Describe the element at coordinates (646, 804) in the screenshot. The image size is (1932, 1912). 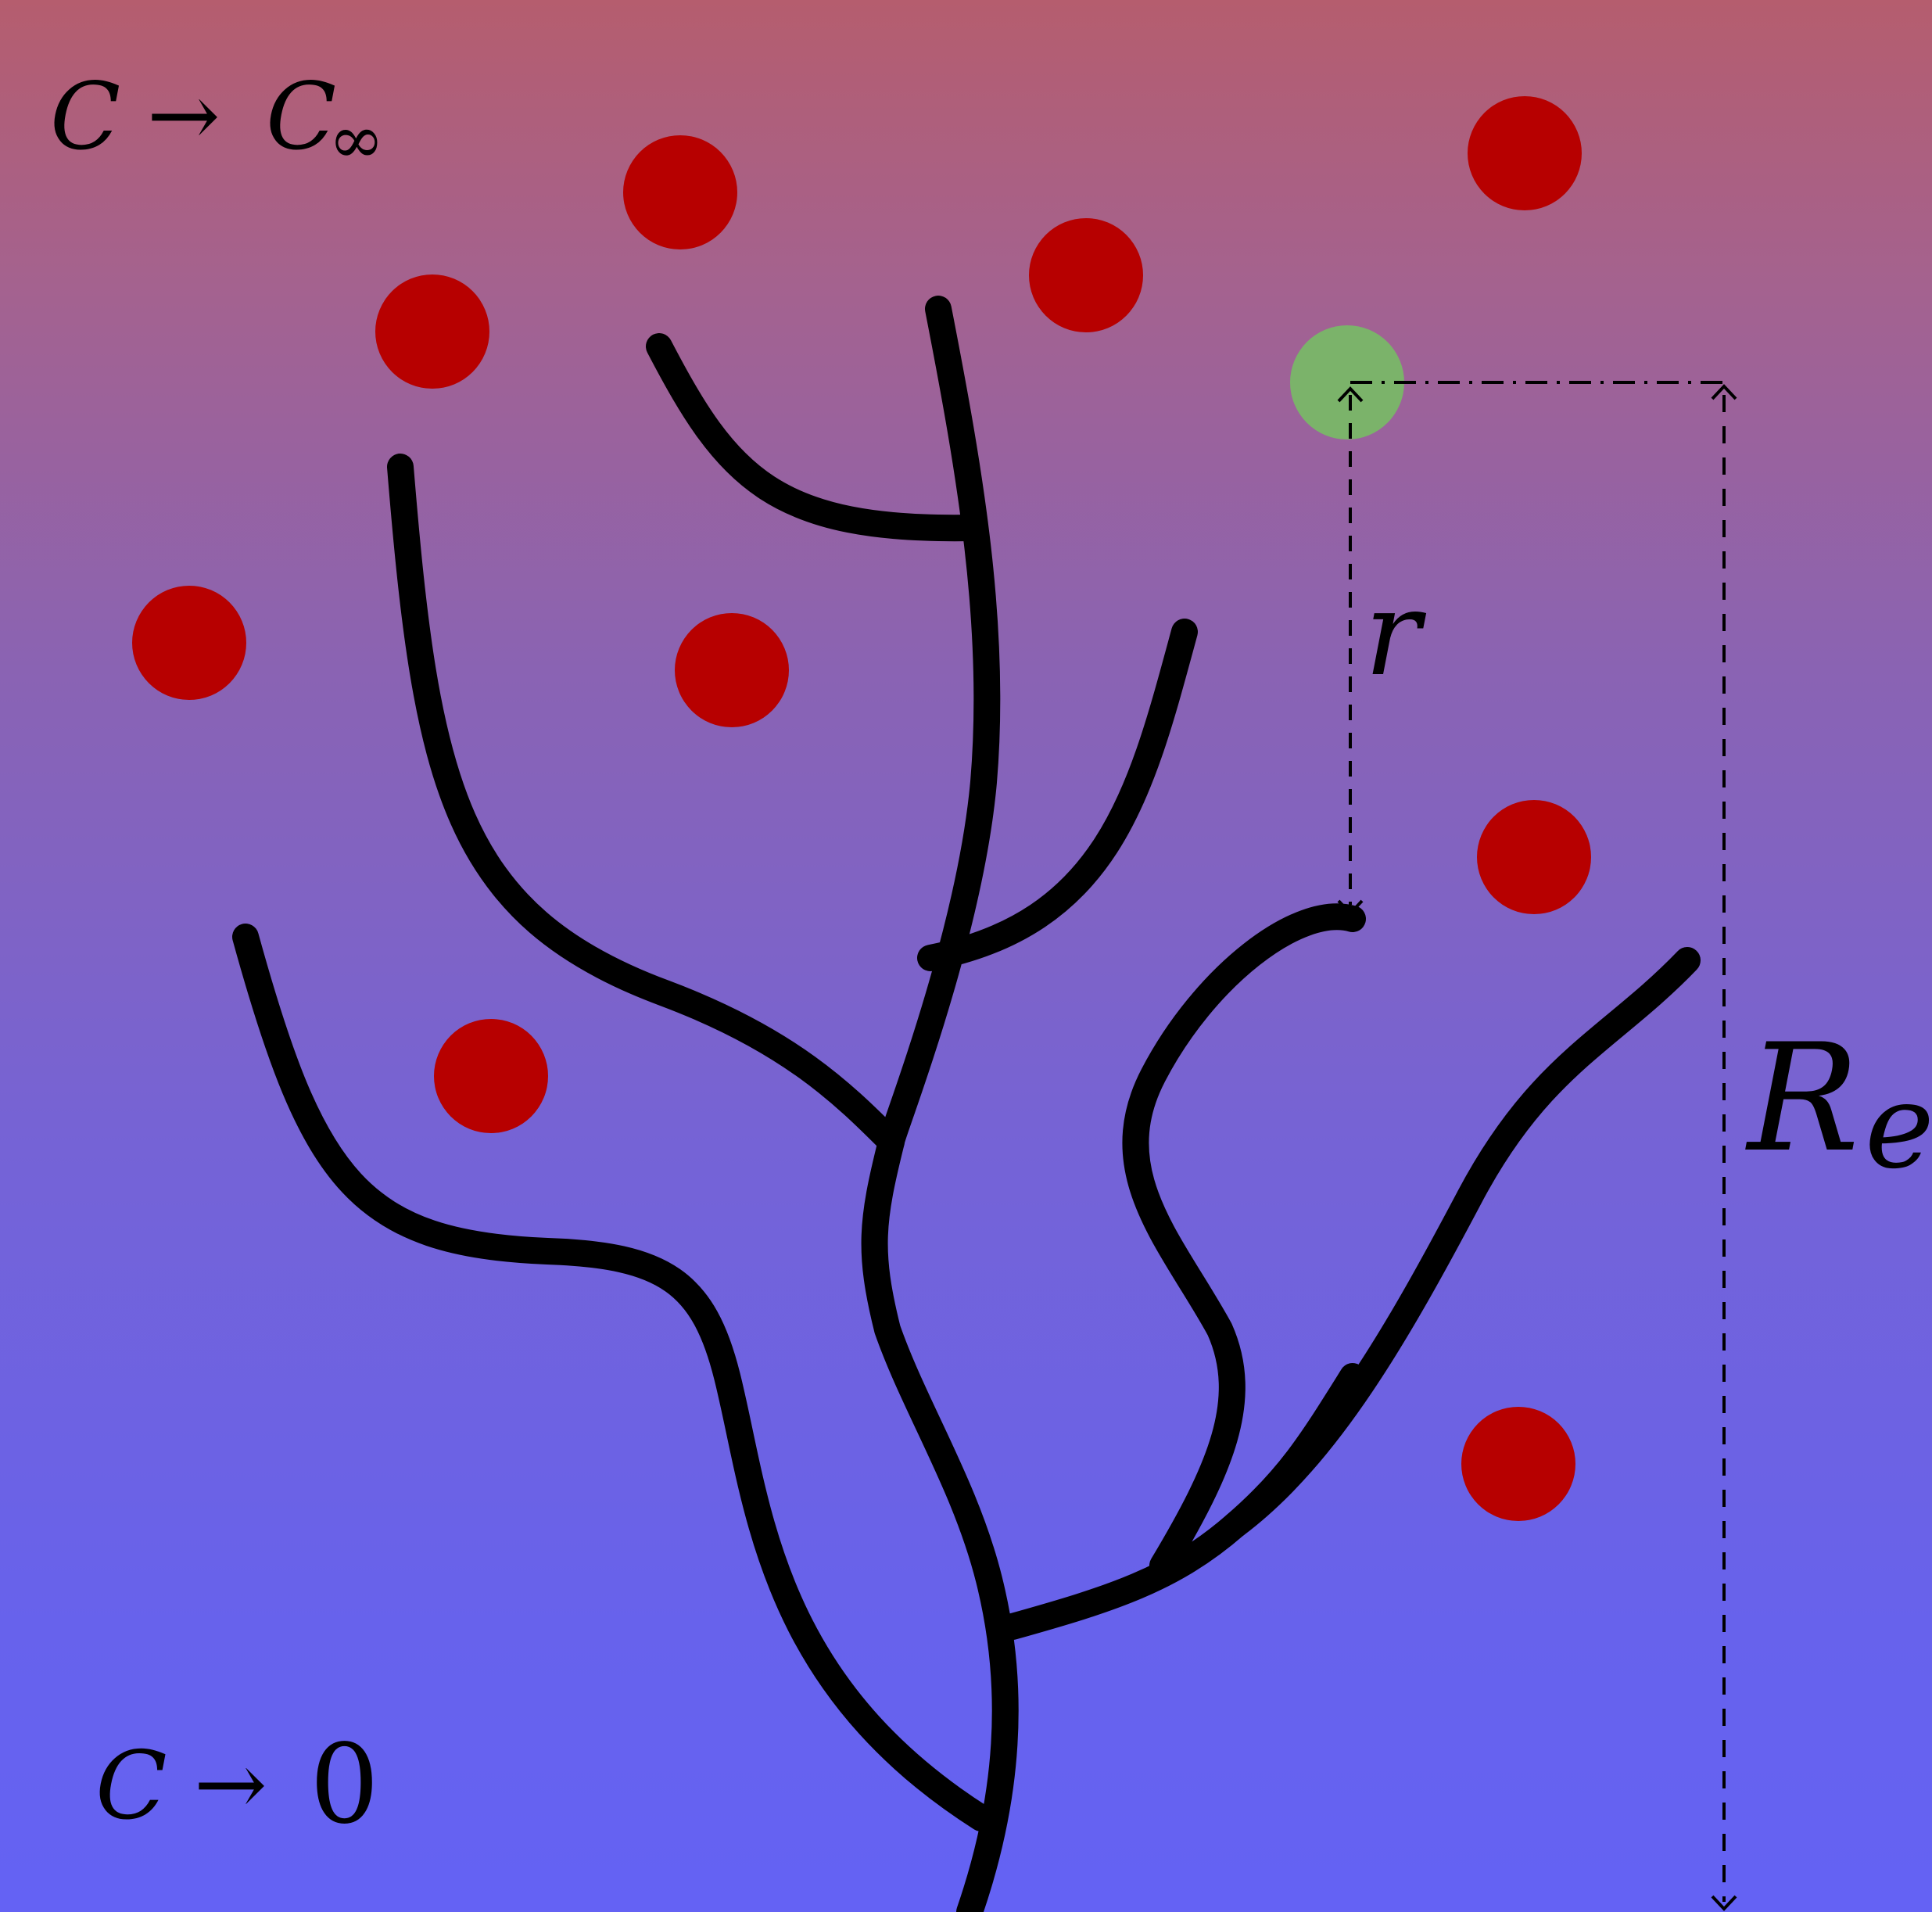
I see `vessel-branch-left-upper` at that location.